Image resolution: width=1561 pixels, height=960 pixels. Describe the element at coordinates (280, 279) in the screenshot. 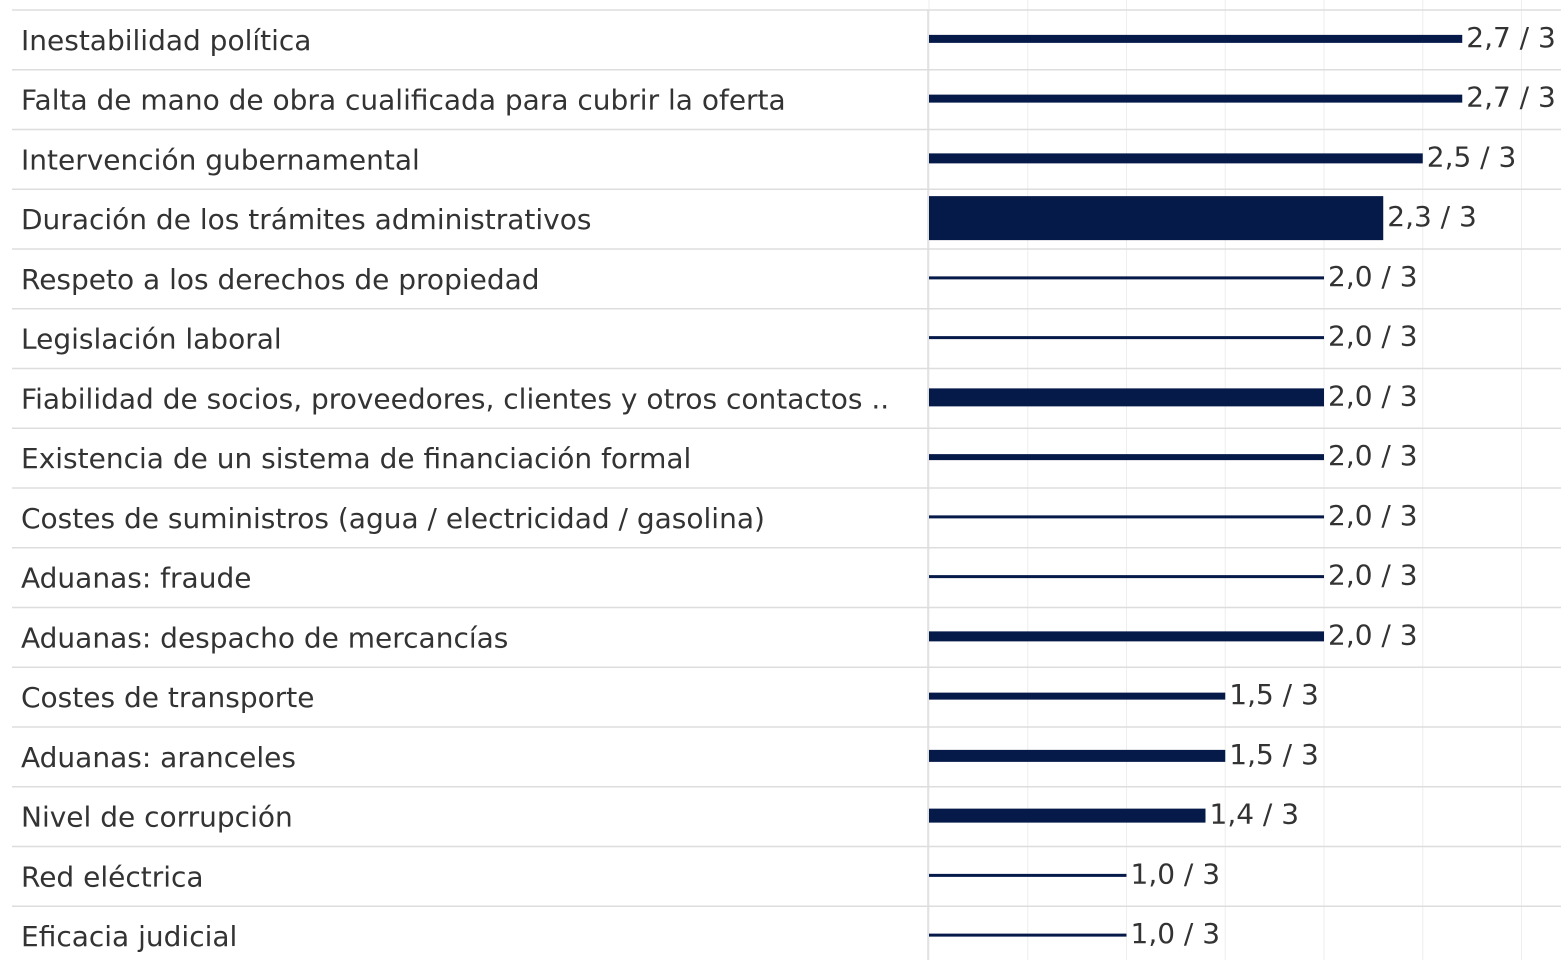

I see `category-label: Respeto a los derechos de propiedad` at that location.